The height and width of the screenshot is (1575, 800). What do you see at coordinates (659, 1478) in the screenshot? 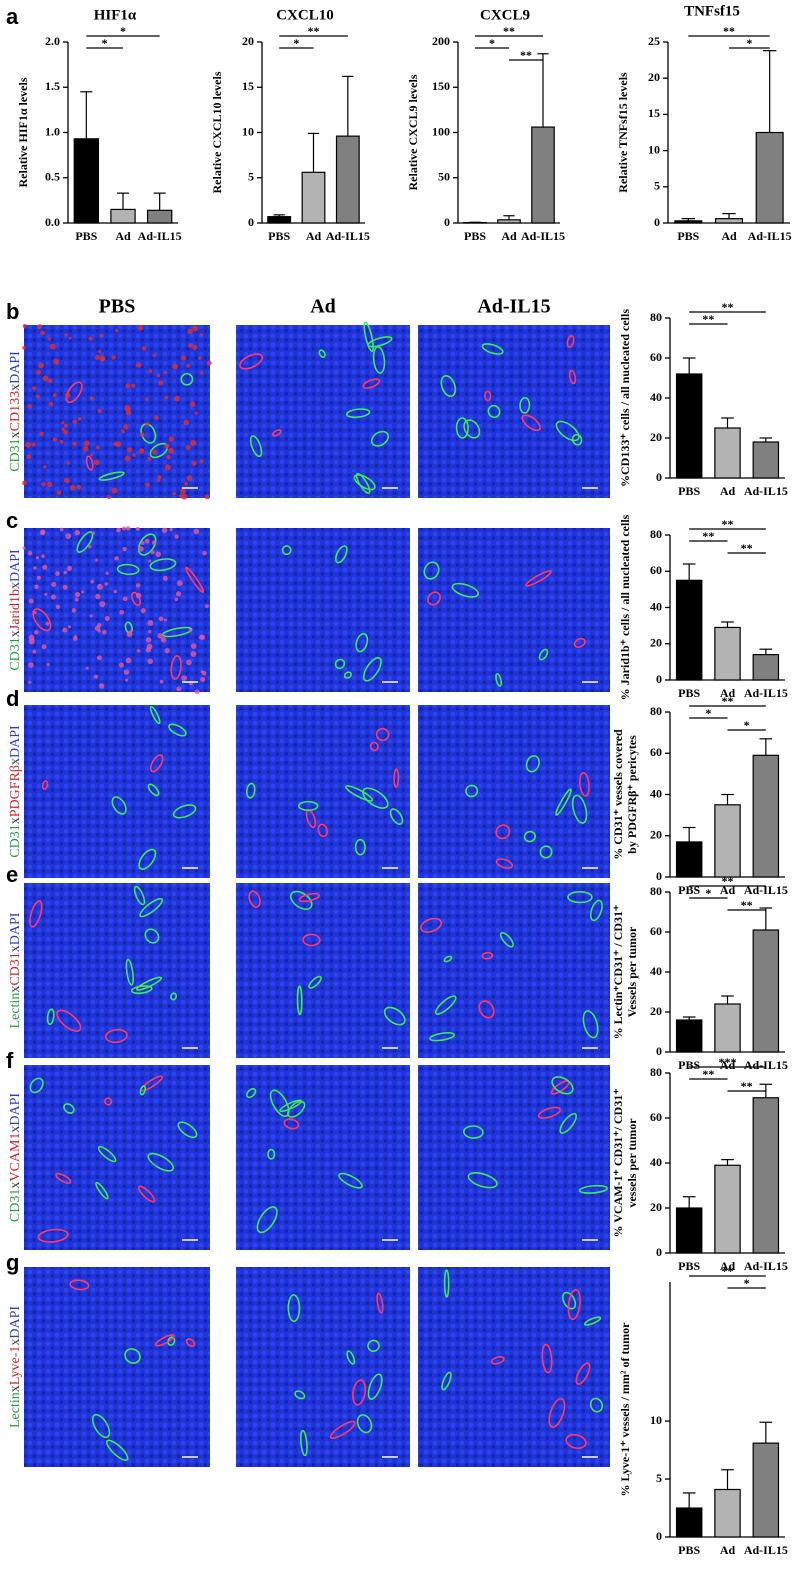
I see `y-tick-label: 5` at bounding box center [659, 1478].